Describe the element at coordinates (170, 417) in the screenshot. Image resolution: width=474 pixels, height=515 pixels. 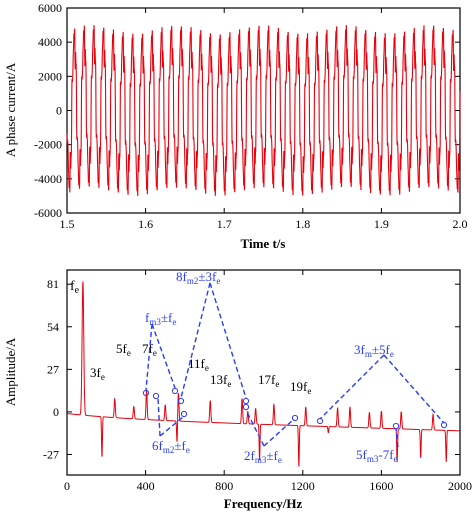
I see `annotation-line-6fm2` at that location.